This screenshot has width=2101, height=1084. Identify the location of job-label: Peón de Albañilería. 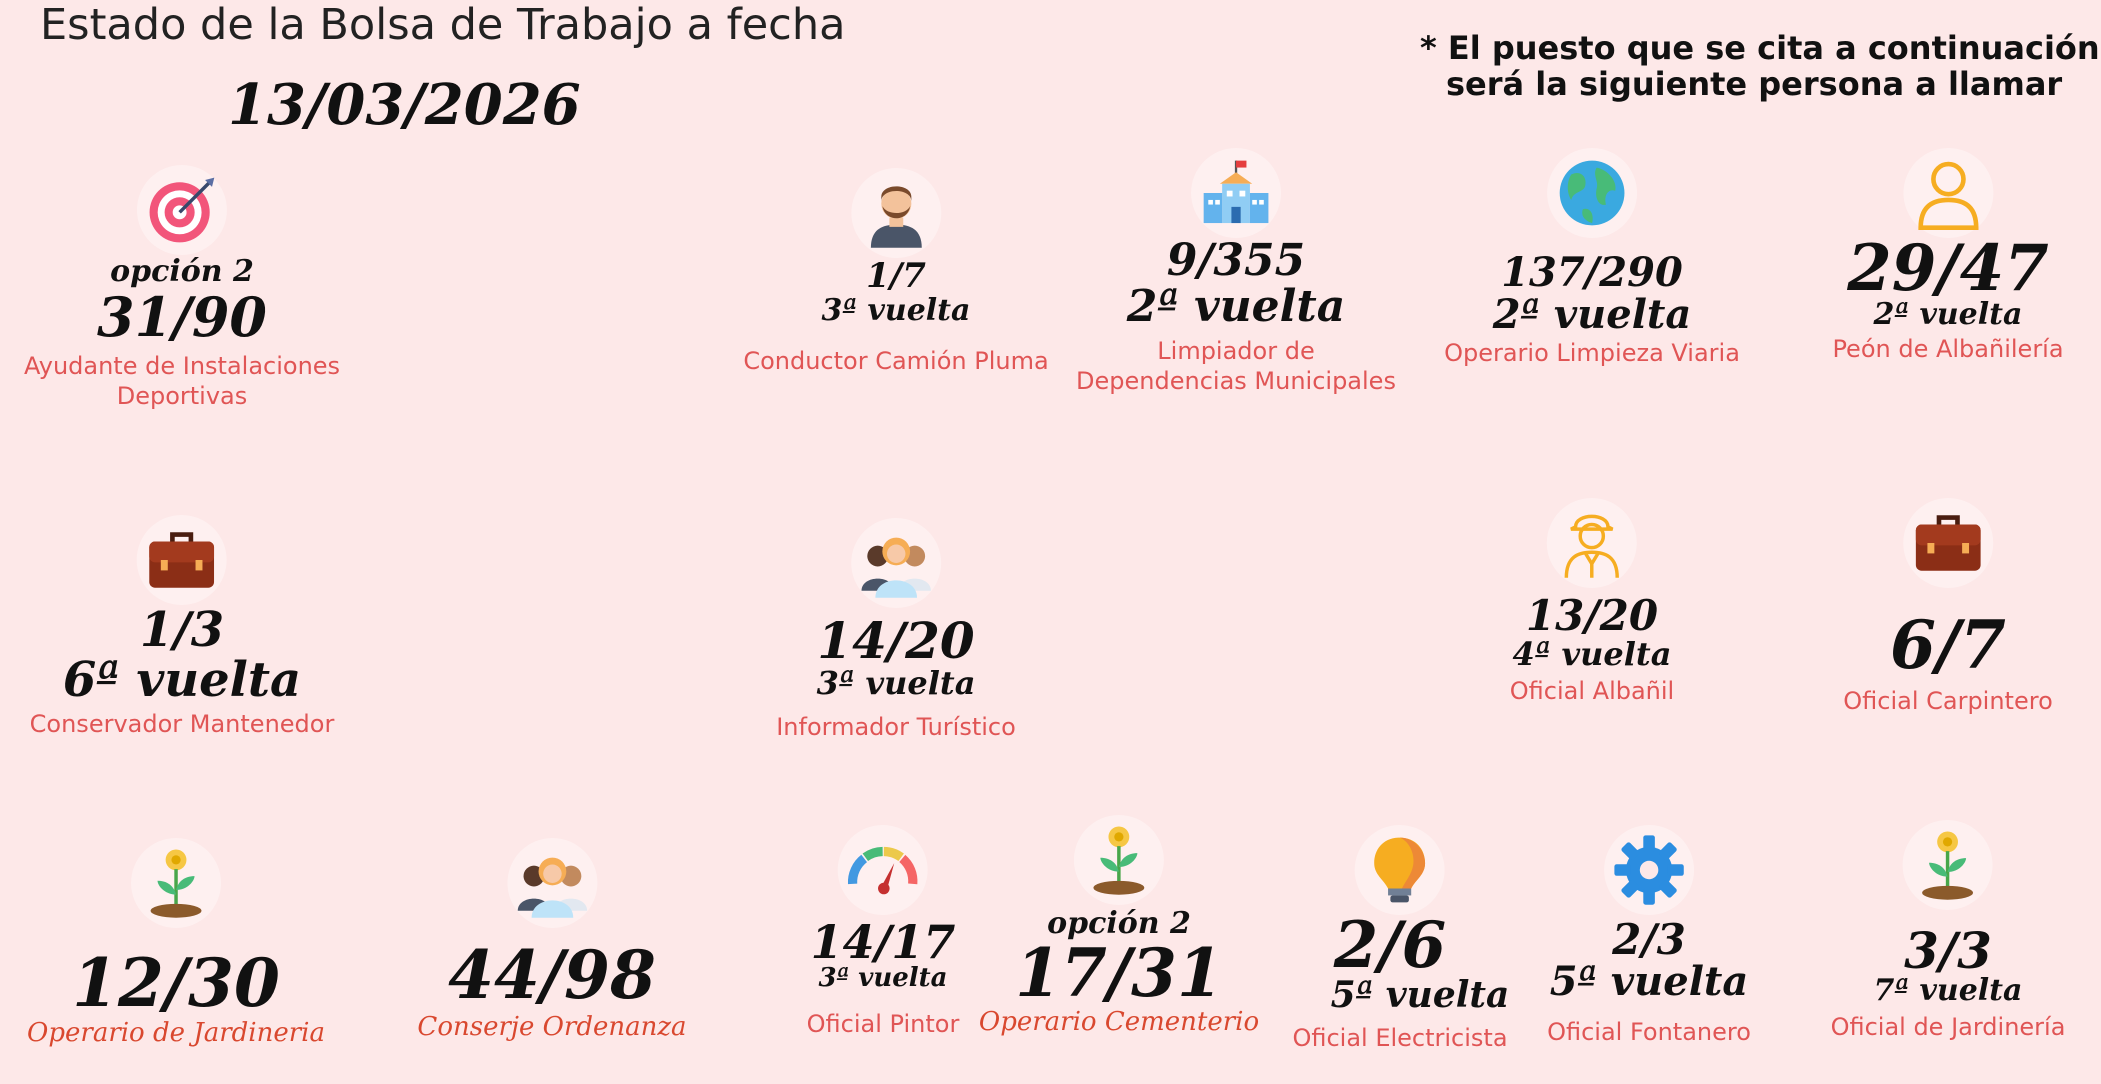
(1948, 349).